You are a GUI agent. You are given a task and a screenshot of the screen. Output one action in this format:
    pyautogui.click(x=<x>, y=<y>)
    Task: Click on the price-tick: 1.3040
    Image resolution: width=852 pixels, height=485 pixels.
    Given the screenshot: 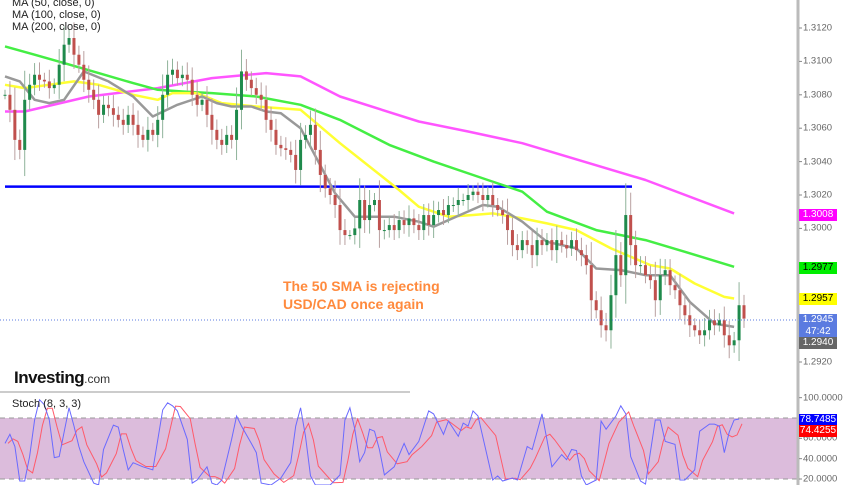 What is the action you would take?
    pyautogui.click(x=818, y=162)
    